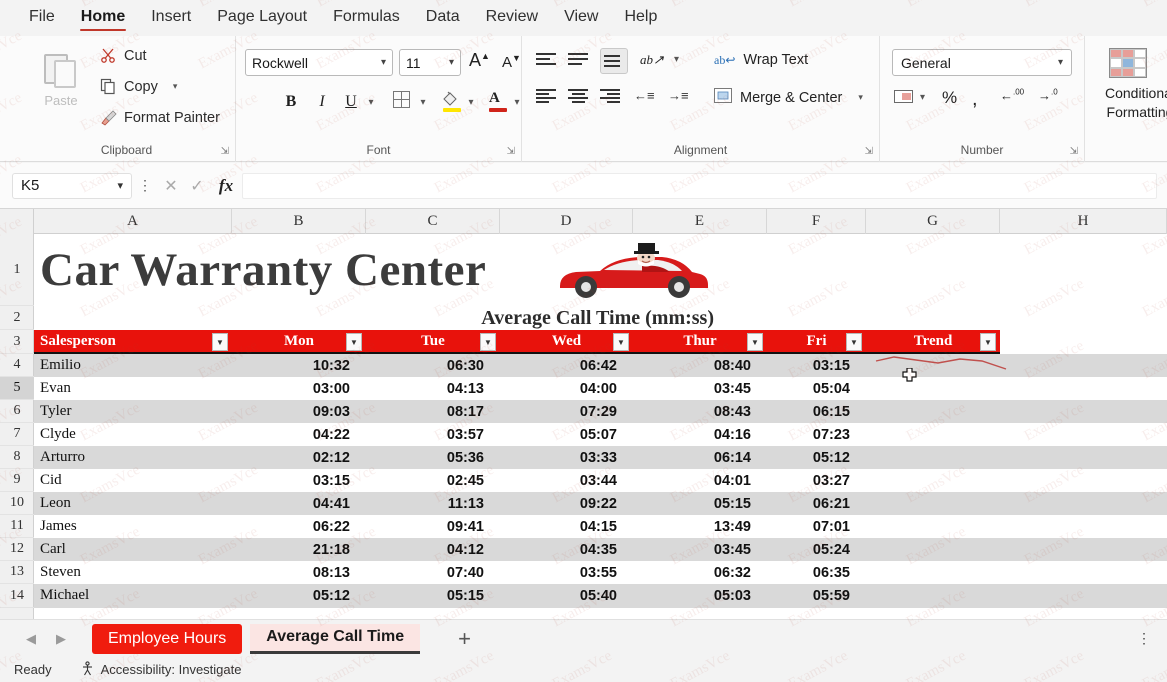 The height and width of the screenshot is (682, 1167). What do you see at coordinates (831, 434) in the screenshot?
I see `cell-fri: 07:23` at bounding box center [831, 434].